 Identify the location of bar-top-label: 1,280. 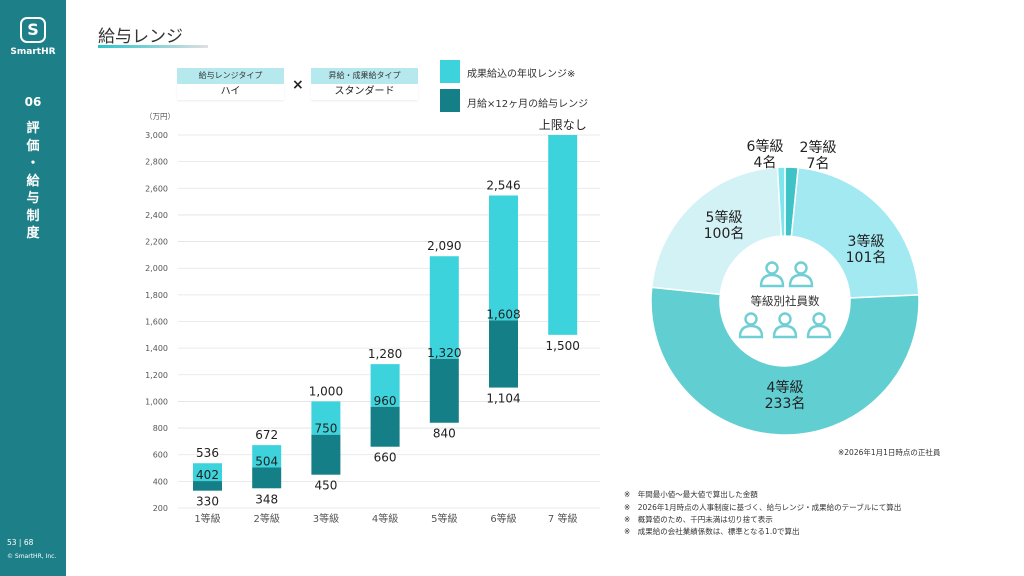
(385, 354).